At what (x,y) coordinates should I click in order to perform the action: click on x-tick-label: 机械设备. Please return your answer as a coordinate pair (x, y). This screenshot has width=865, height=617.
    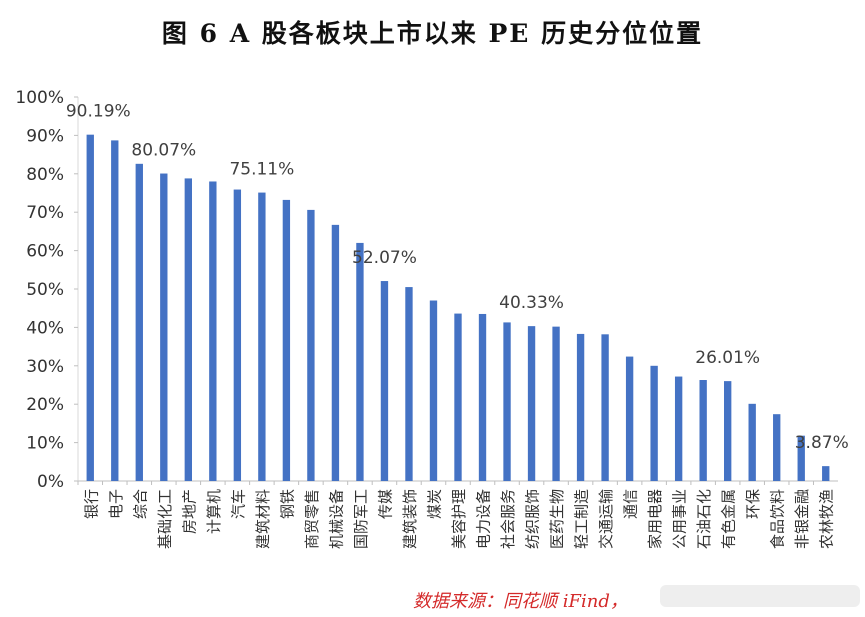
    Looking at the image, I should click on (336, 519).